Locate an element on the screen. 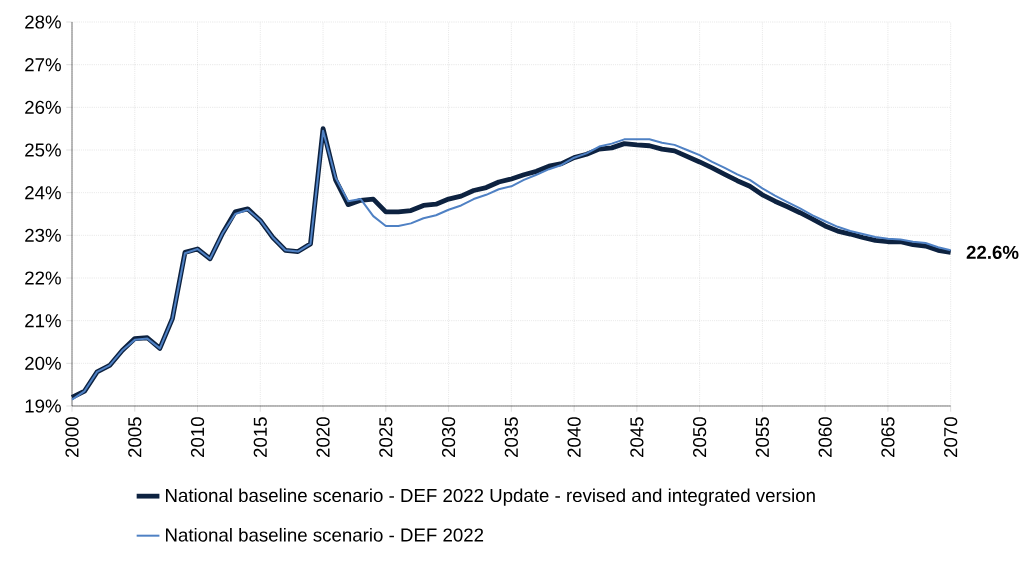  y-tick-label: 20% is located at coordinates (43, 363).